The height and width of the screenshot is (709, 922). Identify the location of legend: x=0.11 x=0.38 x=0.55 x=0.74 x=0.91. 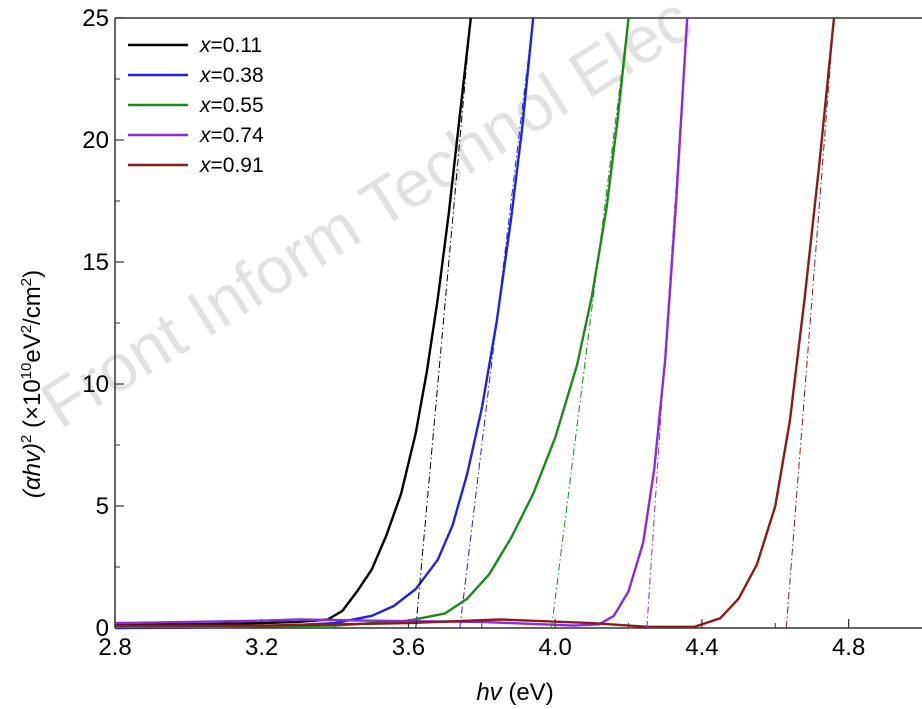
(196, 105).